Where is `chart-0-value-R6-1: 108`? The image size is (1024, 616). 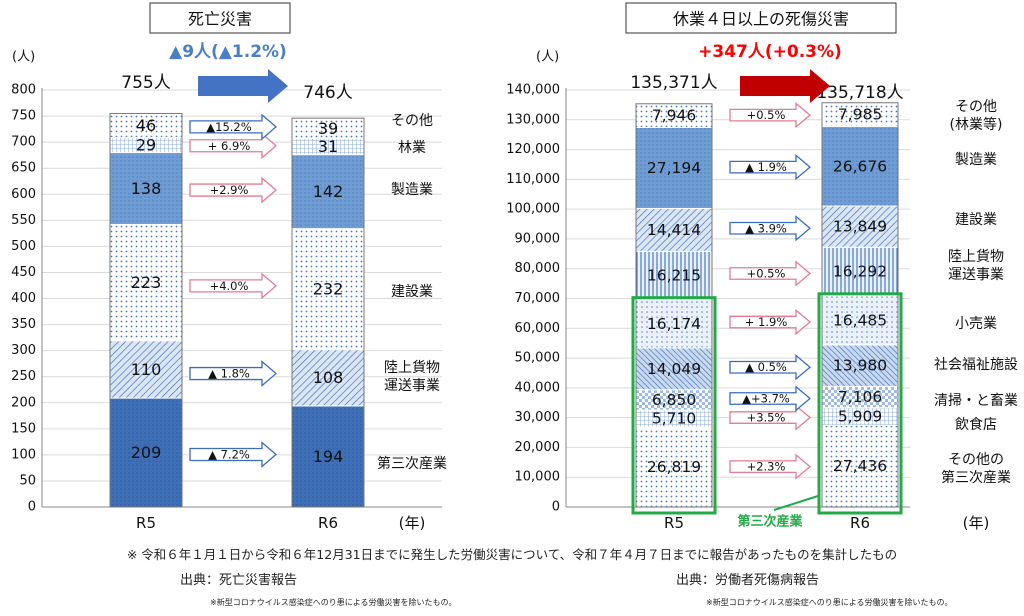 chart-0-value-R6-1: 108 is located at coordinates (328, 377).